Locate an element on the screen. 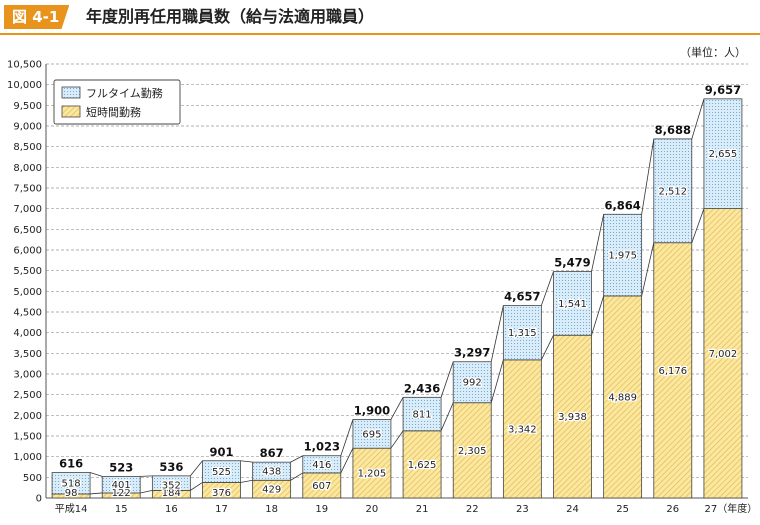 Image resolution: width=760 pixels, height=525 pixels. total-label: 901 is located at coordinates (221, 452).